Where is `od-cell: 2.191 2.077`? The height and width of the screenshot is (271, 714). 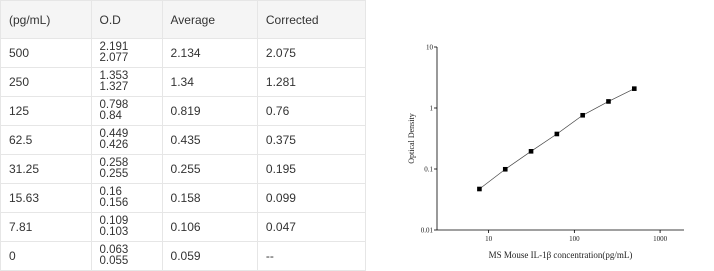
od-cell: 2.191 2.077 is located at coordinates (126, 53).